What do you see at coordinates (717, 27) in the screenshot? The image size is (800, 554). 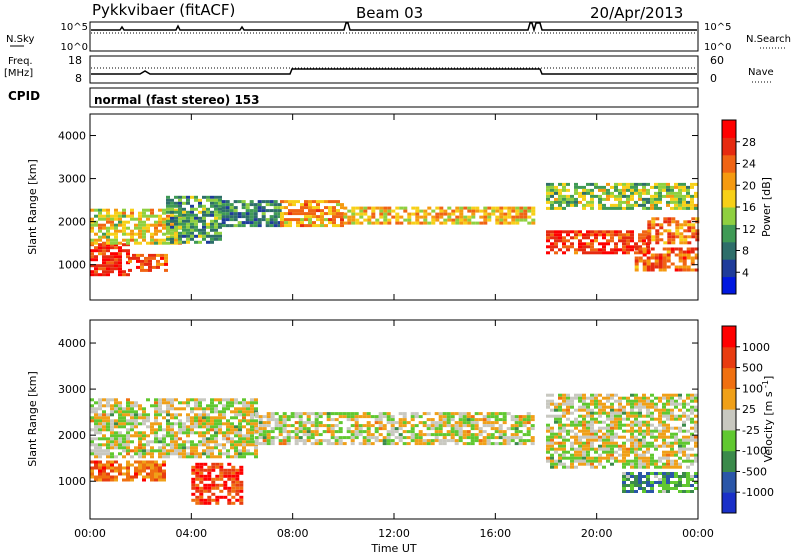 I see `nsearch-tick-top: 10^5` at bounding box center [717, 27].